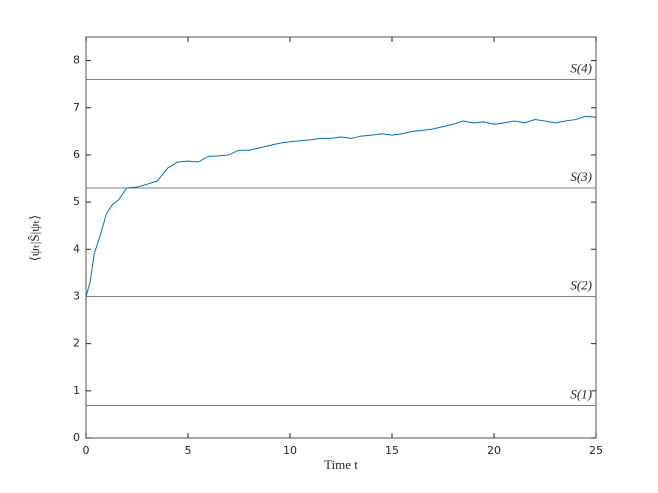 The height and width of the screenshot is (493, 658). I want to click on y-tick-label: 8, so click(76, 60).